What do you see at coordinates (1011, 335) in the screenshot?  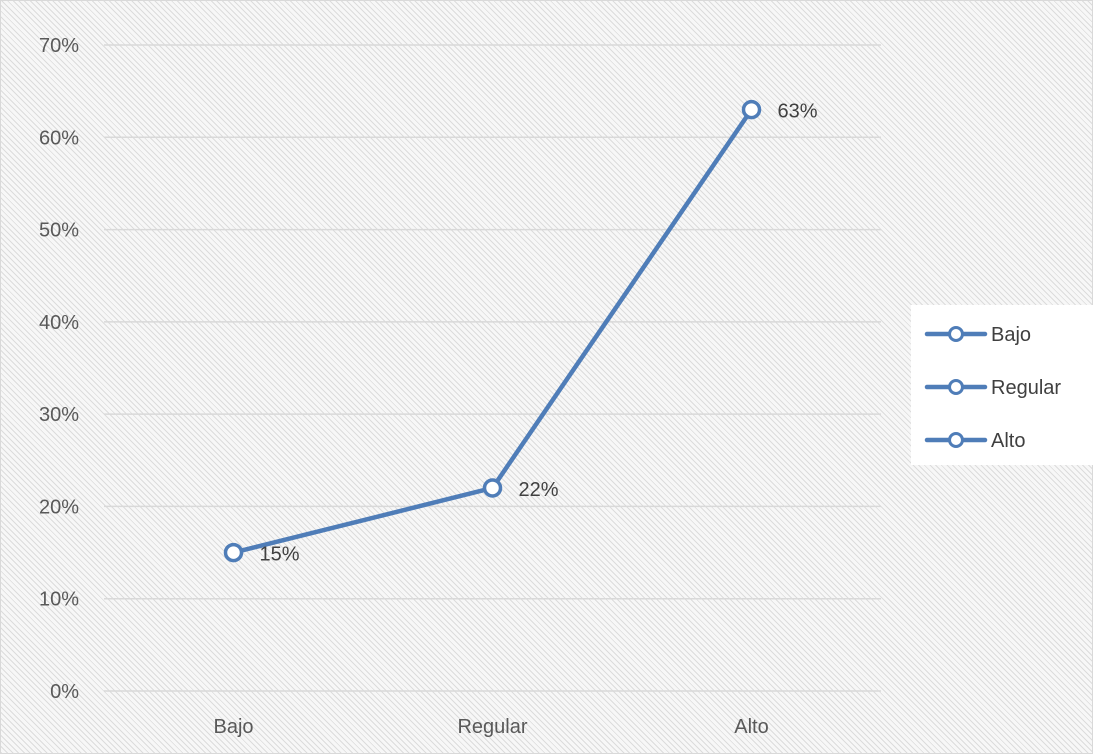 I see `legend-entry-label: Bajo` at bounding box center [1011, 335].